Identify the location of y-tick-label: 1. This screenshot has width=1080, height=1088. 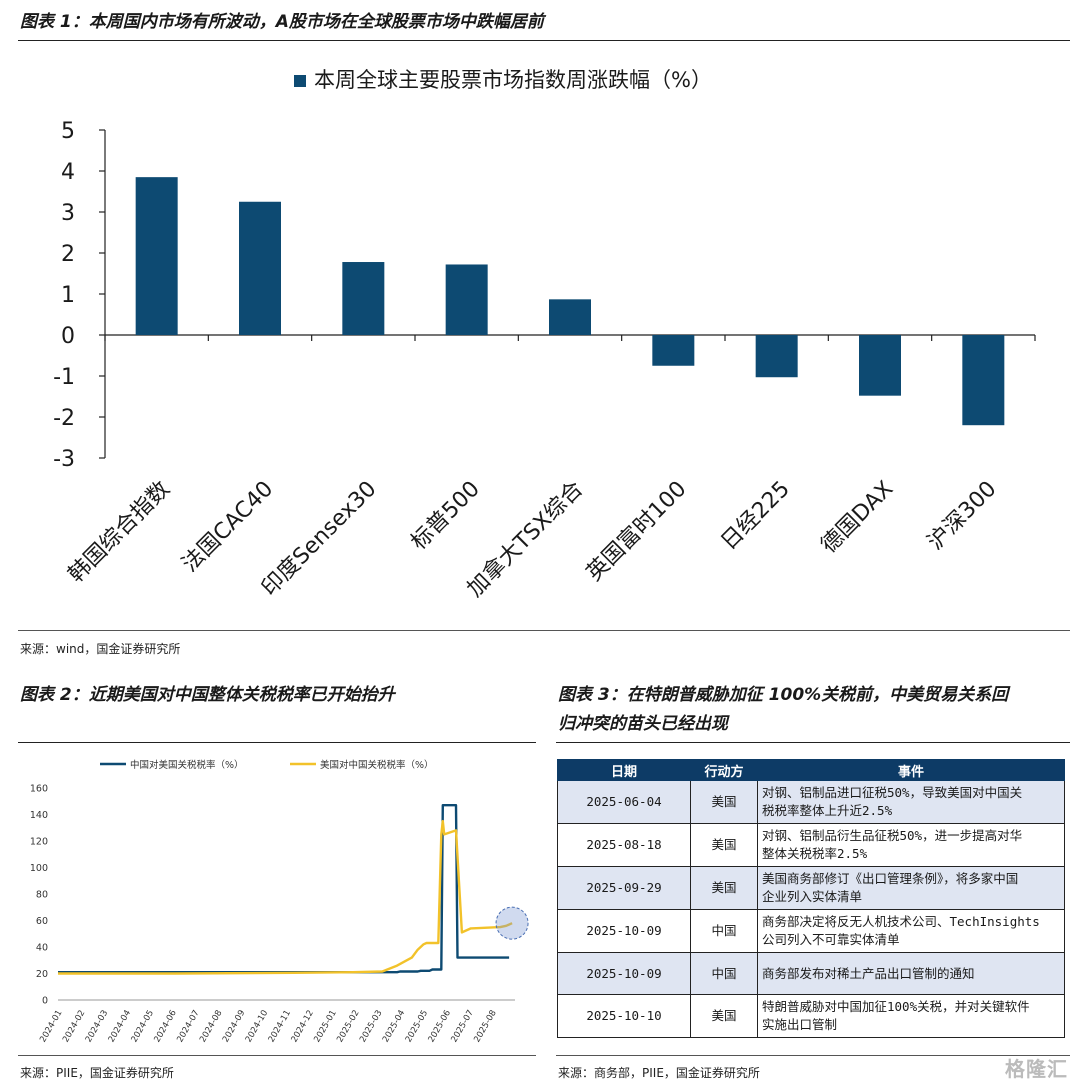
(68, 295).